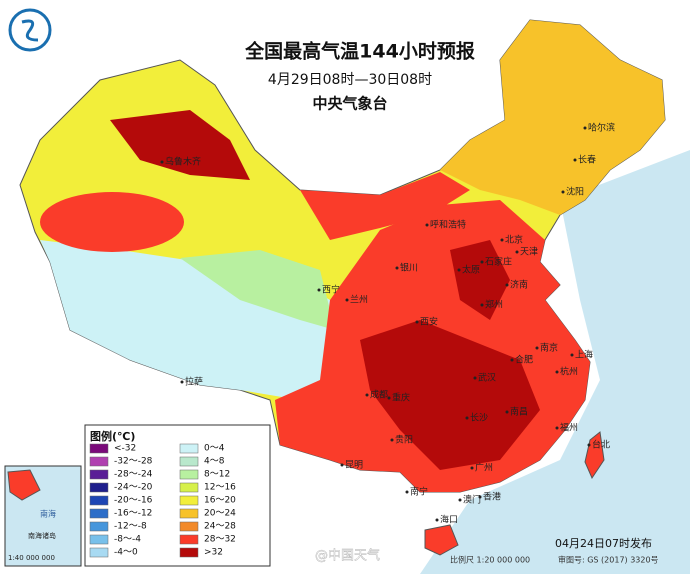 The image size is (690, 574). Describe the element at coordinates (125, 449) in the screenshot. I see `legend-label: <-32` at that location.